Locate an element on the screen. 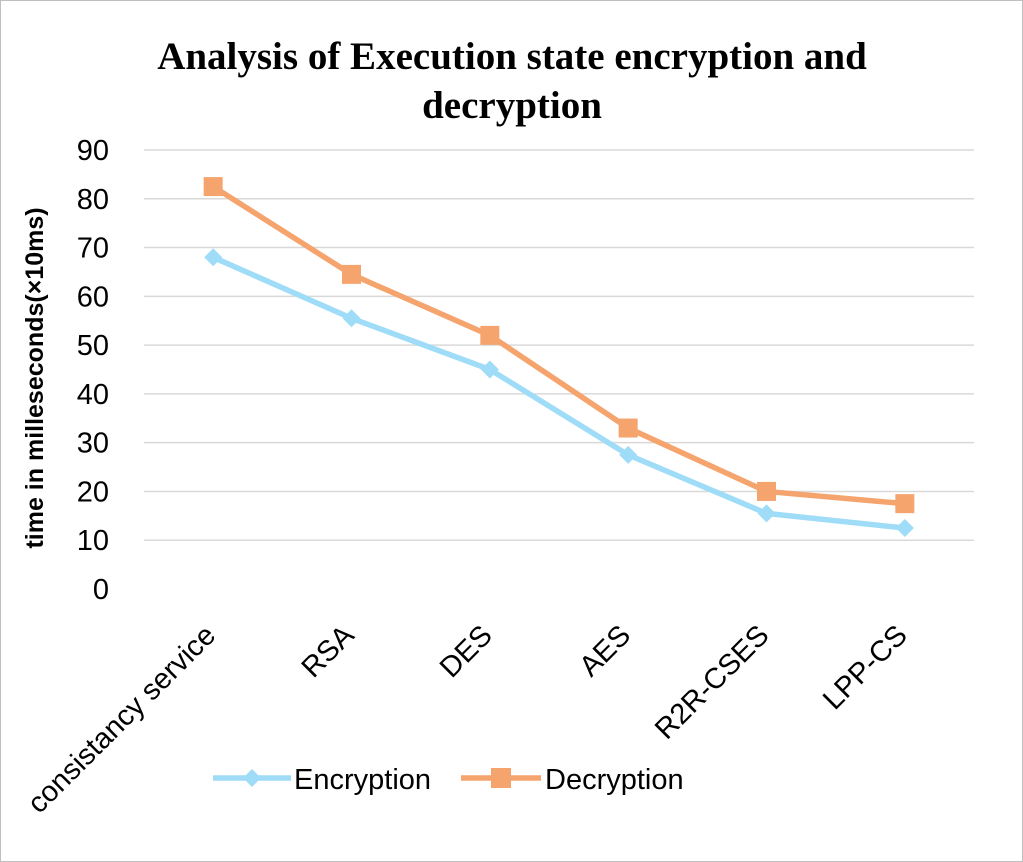 The height and width of the screenshot is (862, 1023). legend-item-encryption: Encryption is located at coordinates (322, 780).